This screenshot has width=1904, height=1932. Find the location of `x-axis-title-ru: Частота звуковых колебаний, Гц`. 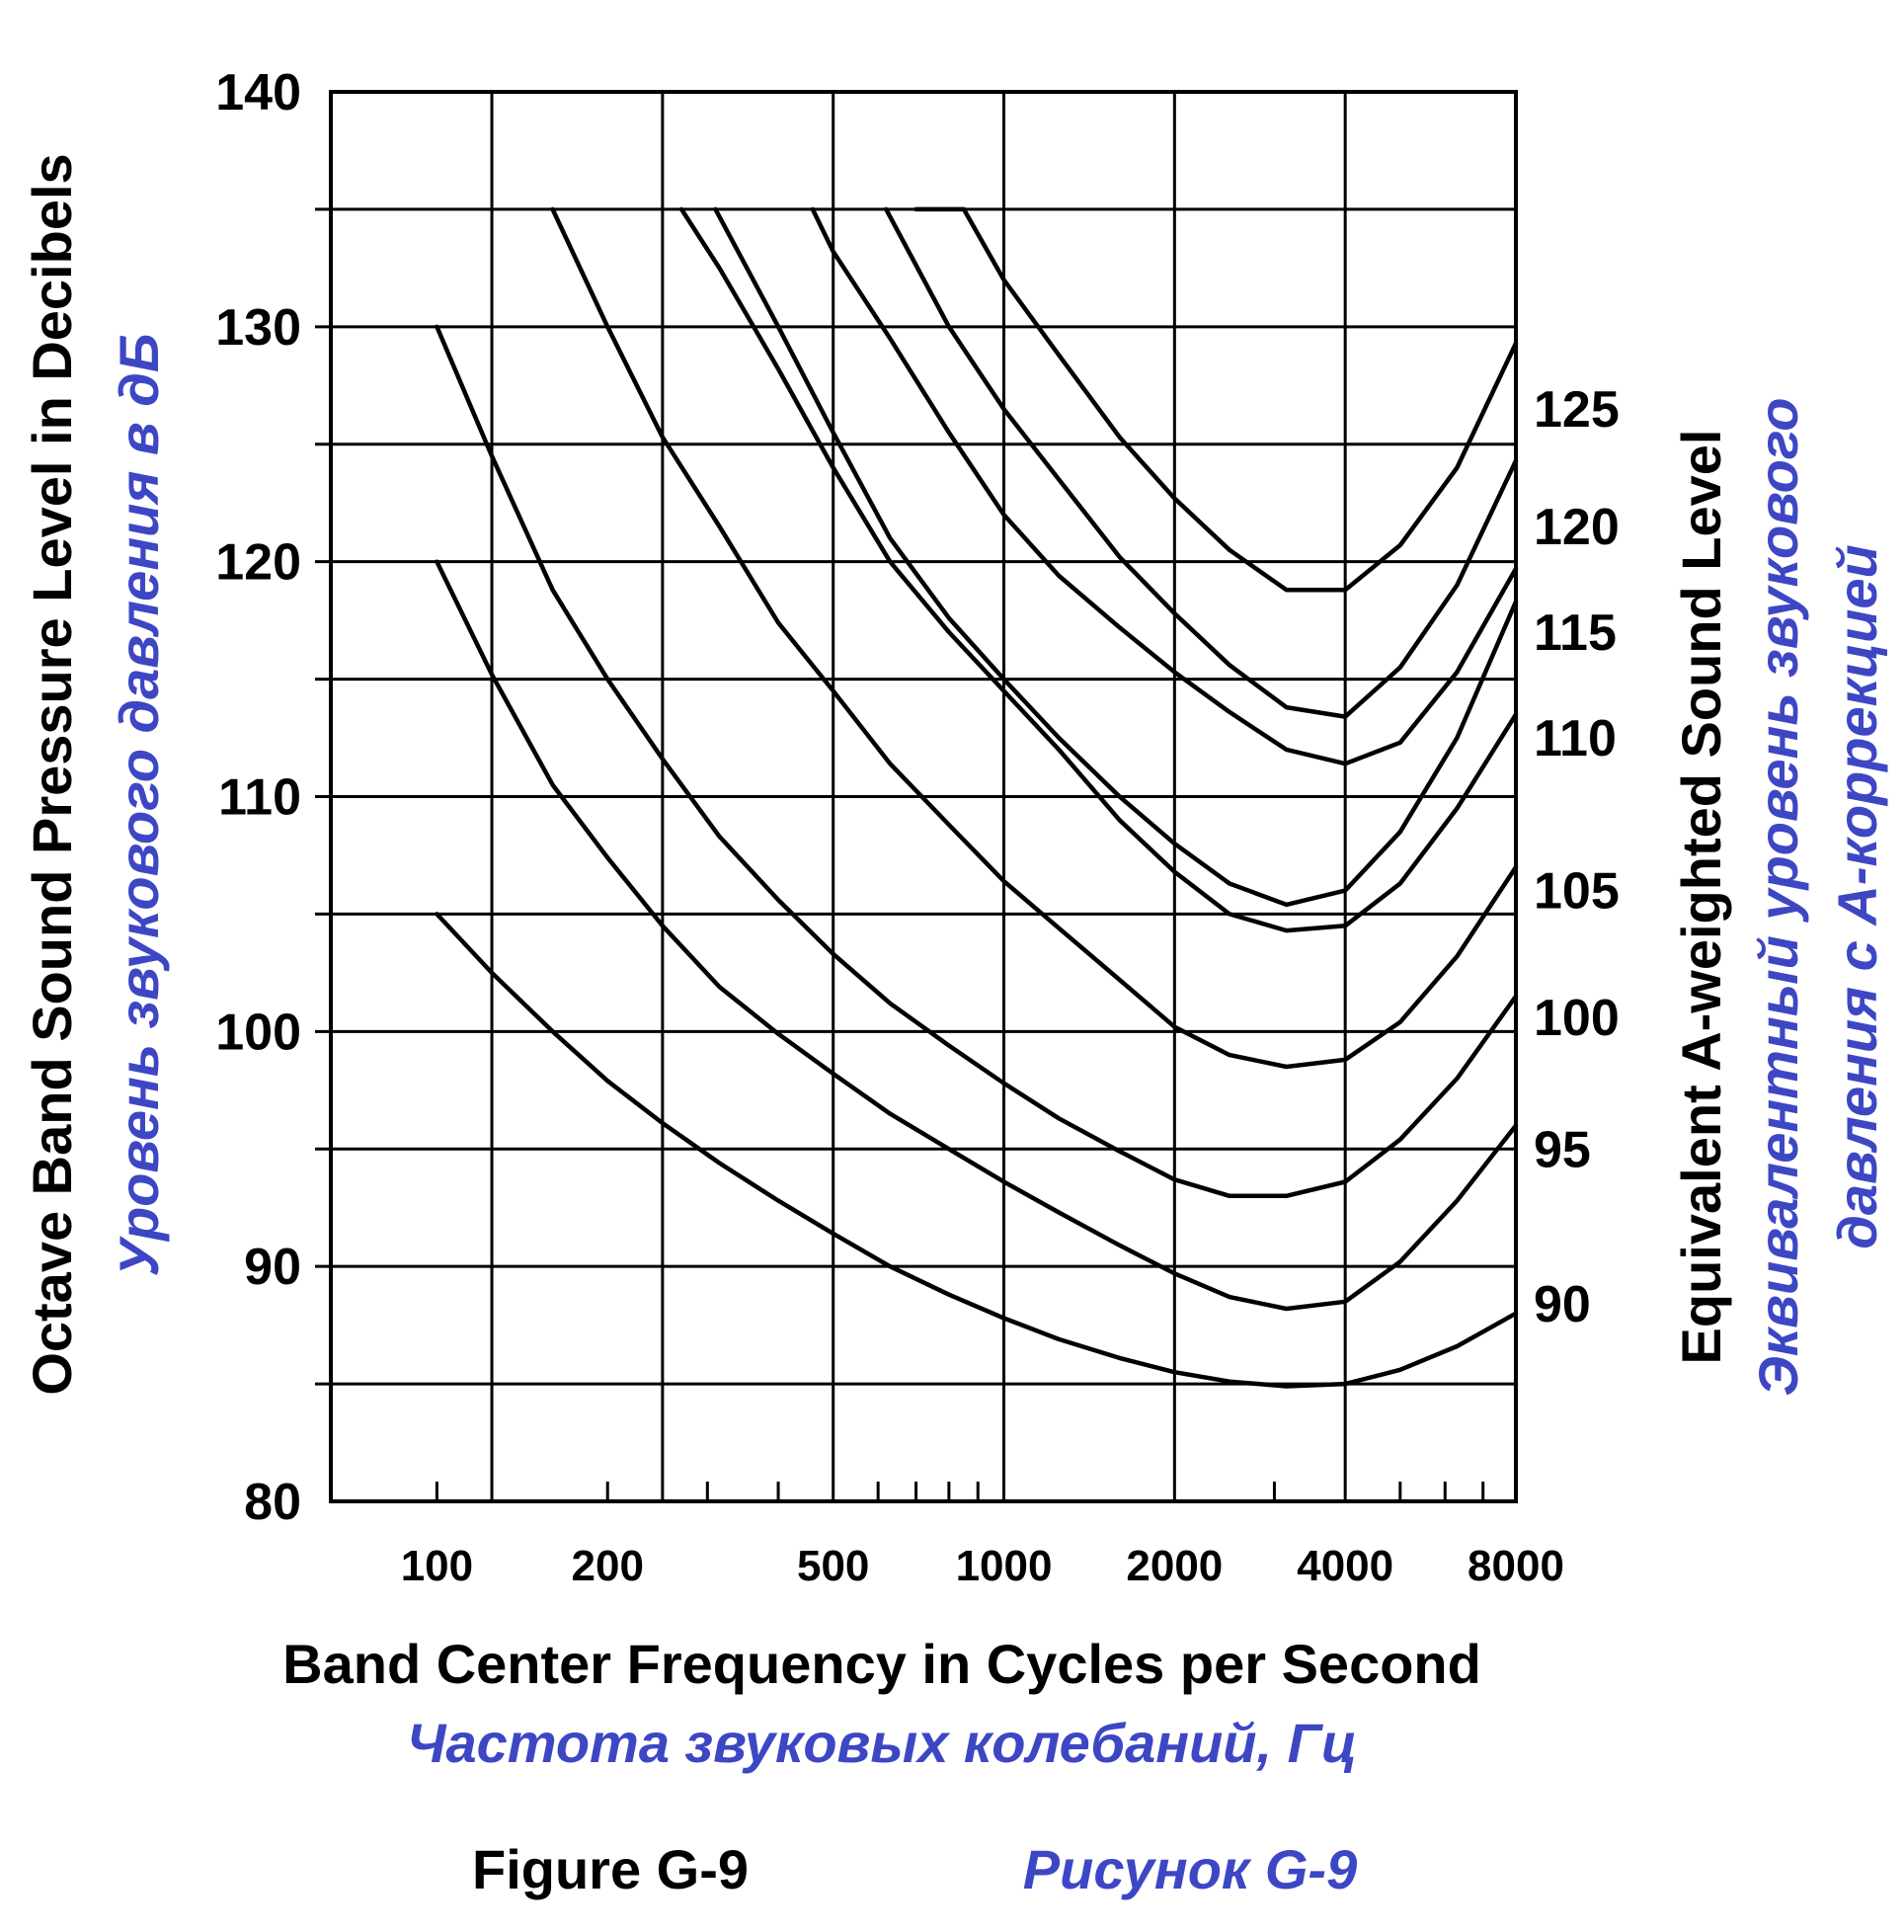

x-axis-title-ru: Частота звуковых колебаний, Гц is located at coordinates (882, 1743).